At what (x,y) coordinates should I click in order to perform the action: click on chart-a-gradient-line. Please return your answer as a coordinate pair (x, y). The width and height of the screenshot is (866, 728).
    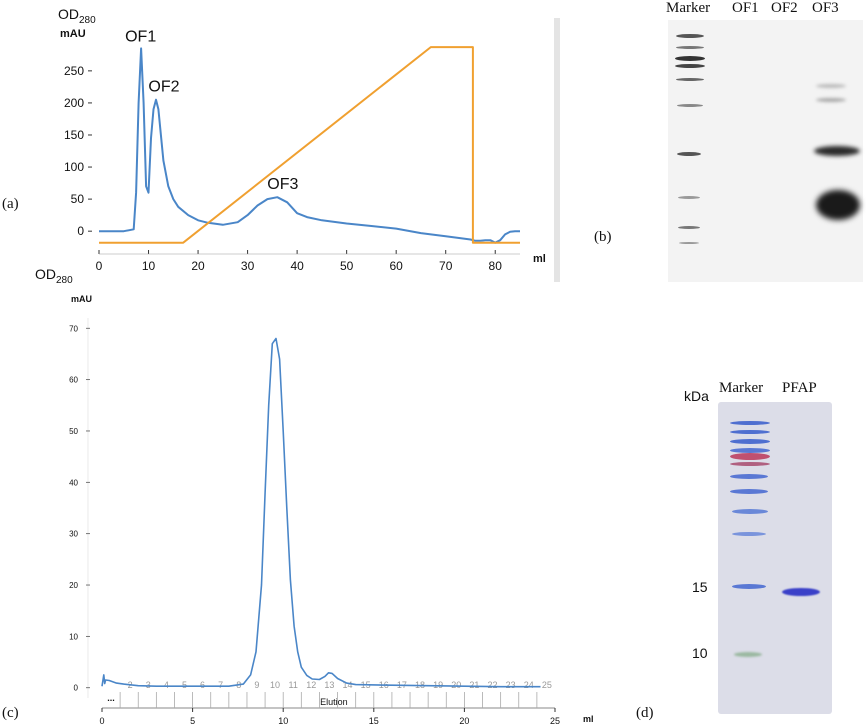
    Looking at the image, I should click on (309, 145).